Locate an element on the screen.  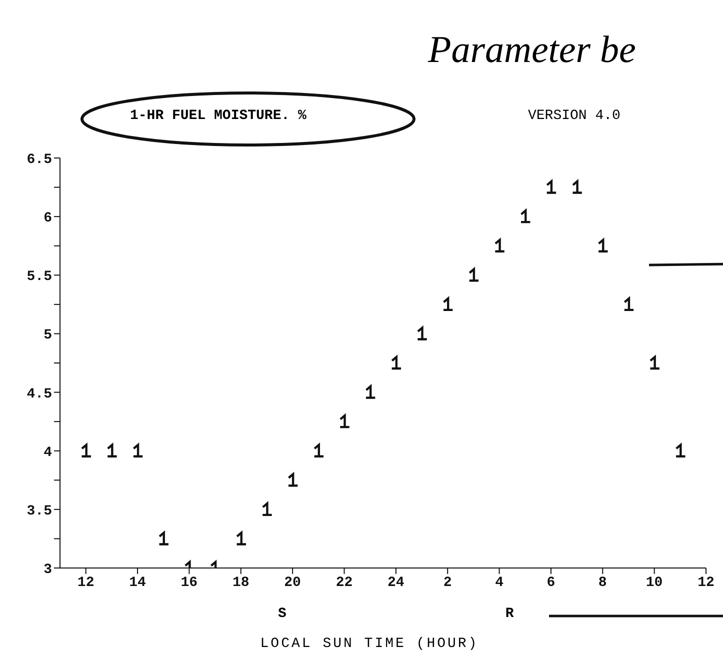
text: Parameter be is located at coordinates (532, 50).